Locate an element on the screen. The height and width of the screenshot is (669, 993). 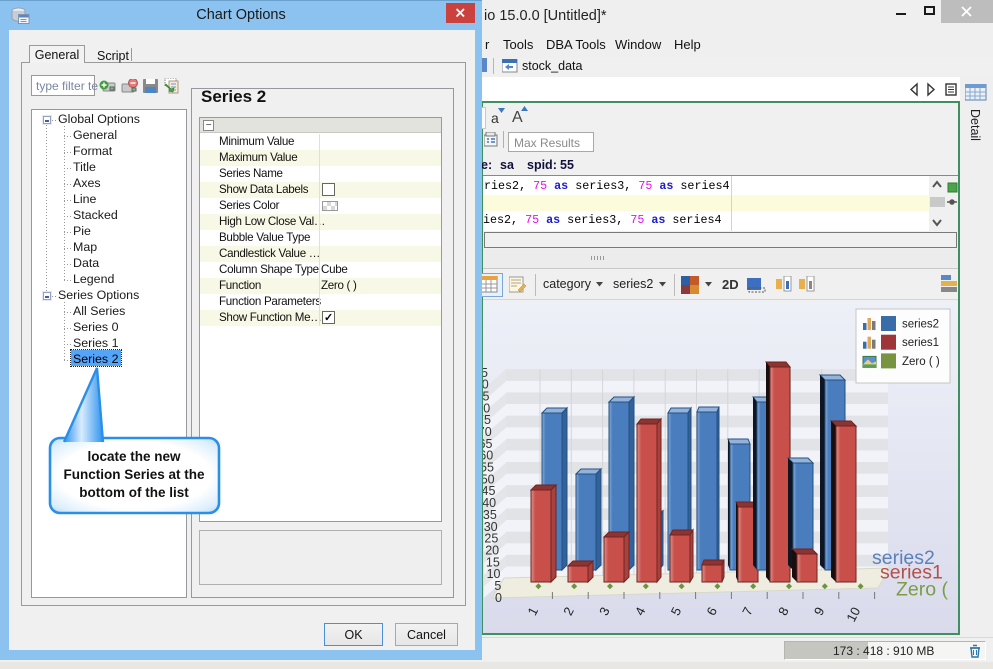
svg-text: 65 is located at coordinates (487, 444).